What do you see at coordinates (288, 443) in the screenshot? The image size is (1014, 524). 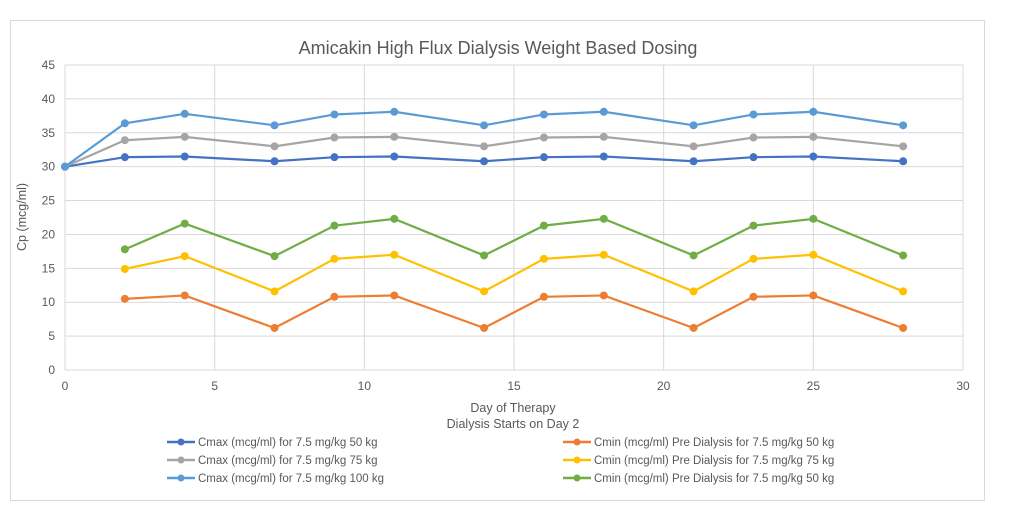 I see `legend-label: Cmax (mcg/ml) for 7.5 mg/kg 50 kg` at bounding box center [288, 443].